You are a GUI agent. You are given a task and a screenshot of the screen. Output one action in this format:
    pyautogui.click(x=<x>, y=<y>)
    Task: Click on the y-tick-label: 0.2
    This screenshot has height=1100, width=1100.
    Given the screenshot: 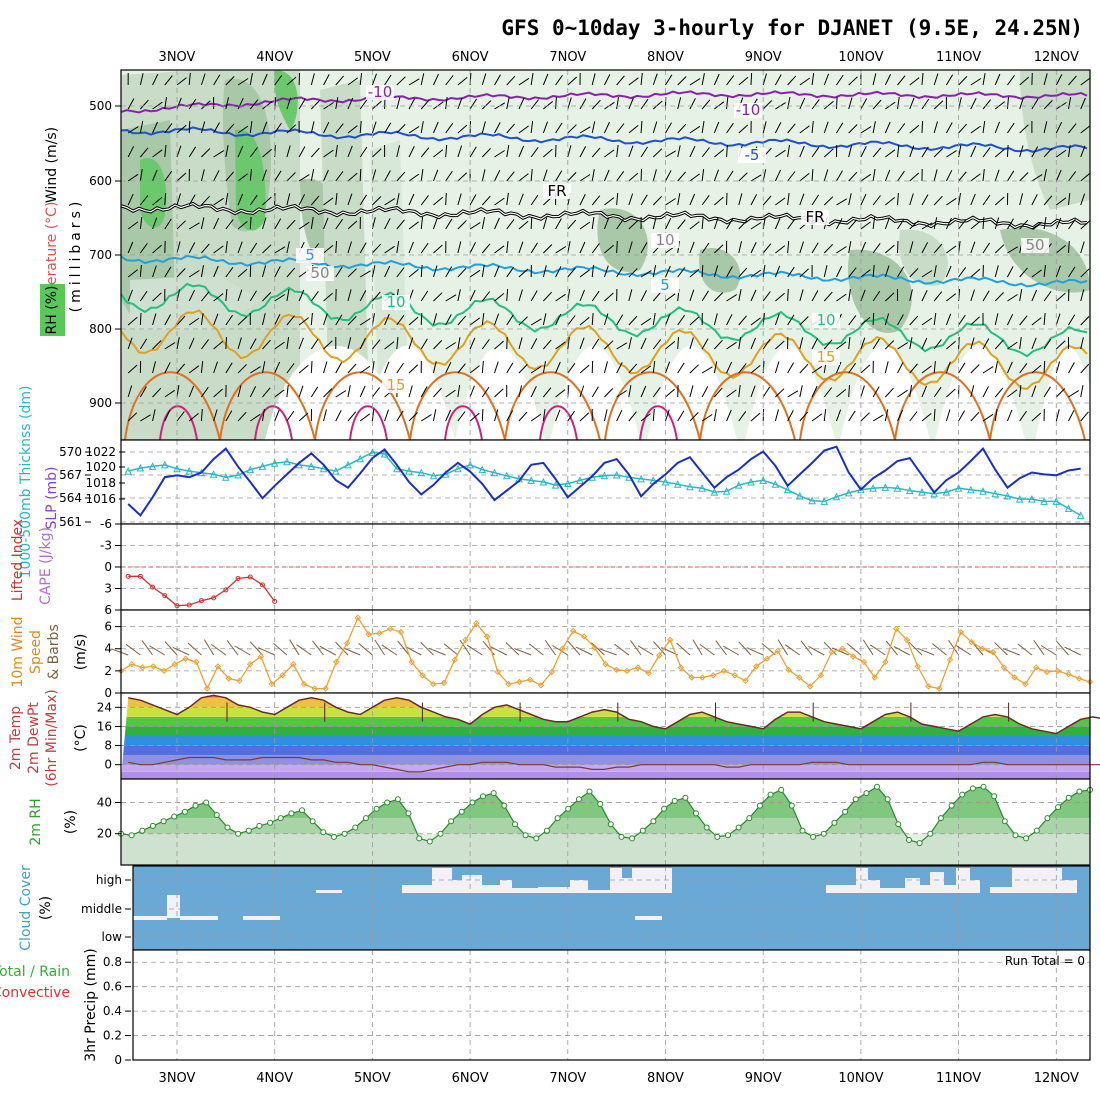 What is the action you would take?
    pyautogui.click(x=112, y=1036)
    